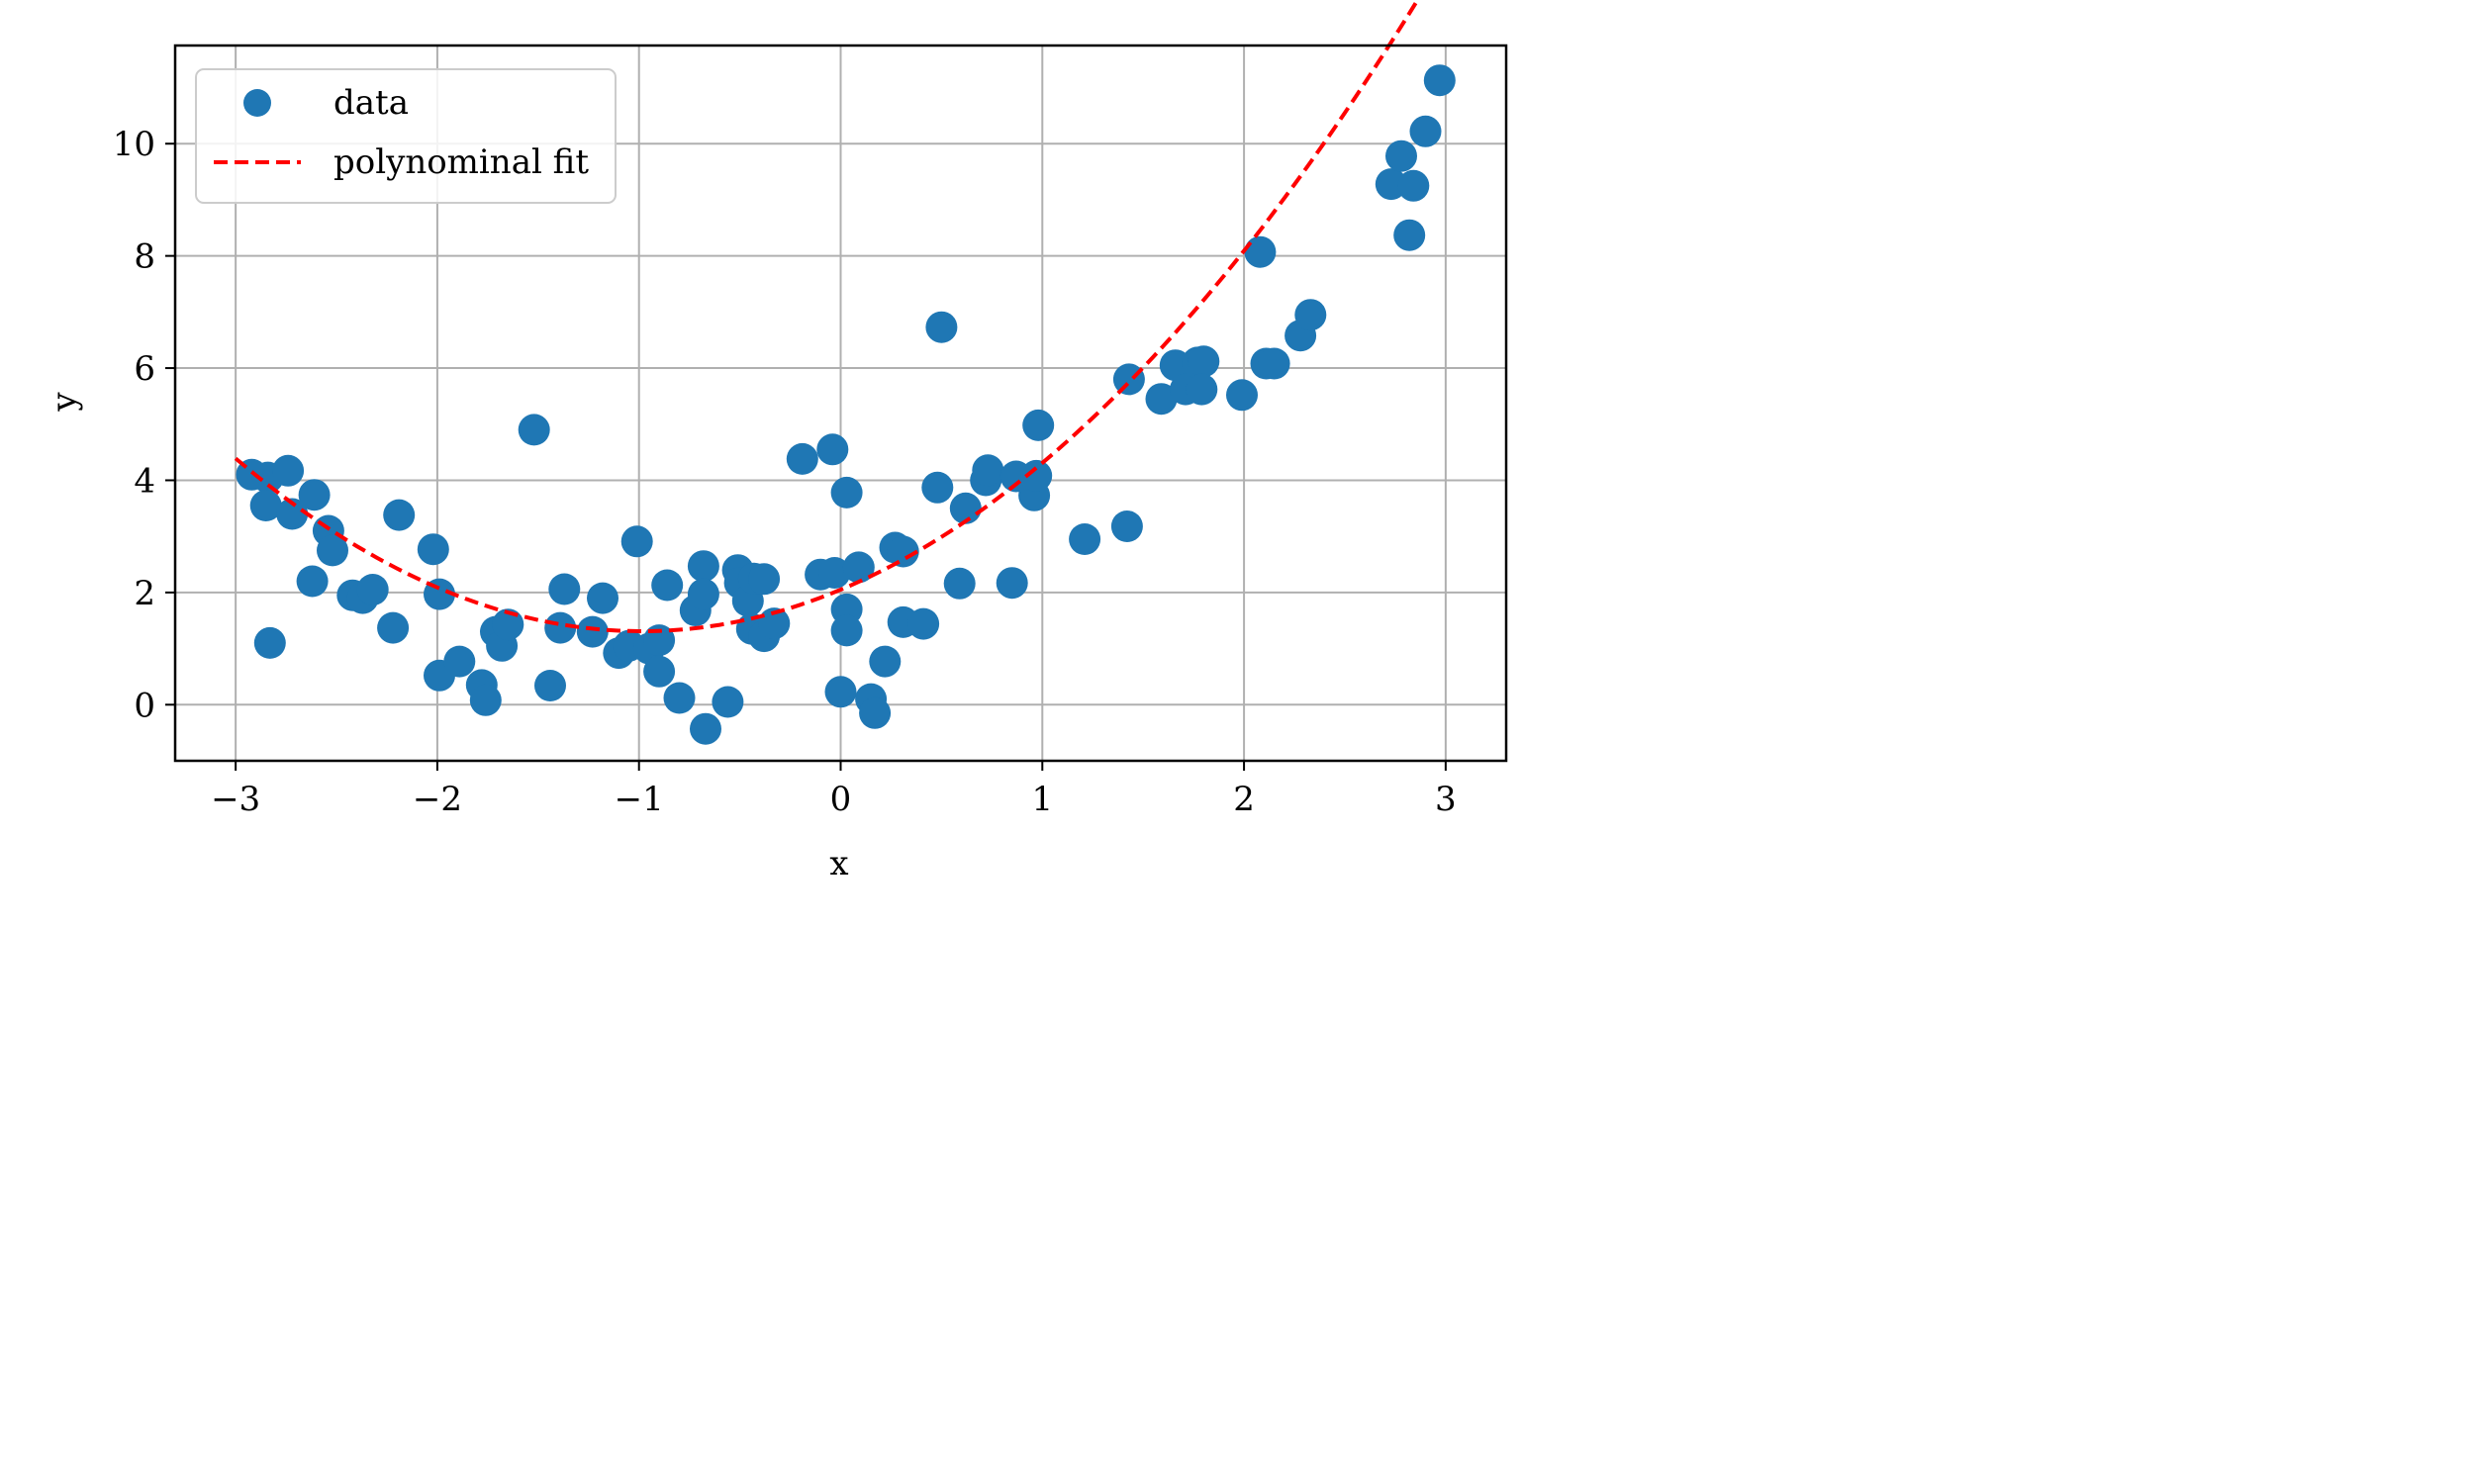 The image size is (2474, 1484). Describe the element at coordinates (438, 799) in the screenshot. I see `x-tick-label: −2` at that location.